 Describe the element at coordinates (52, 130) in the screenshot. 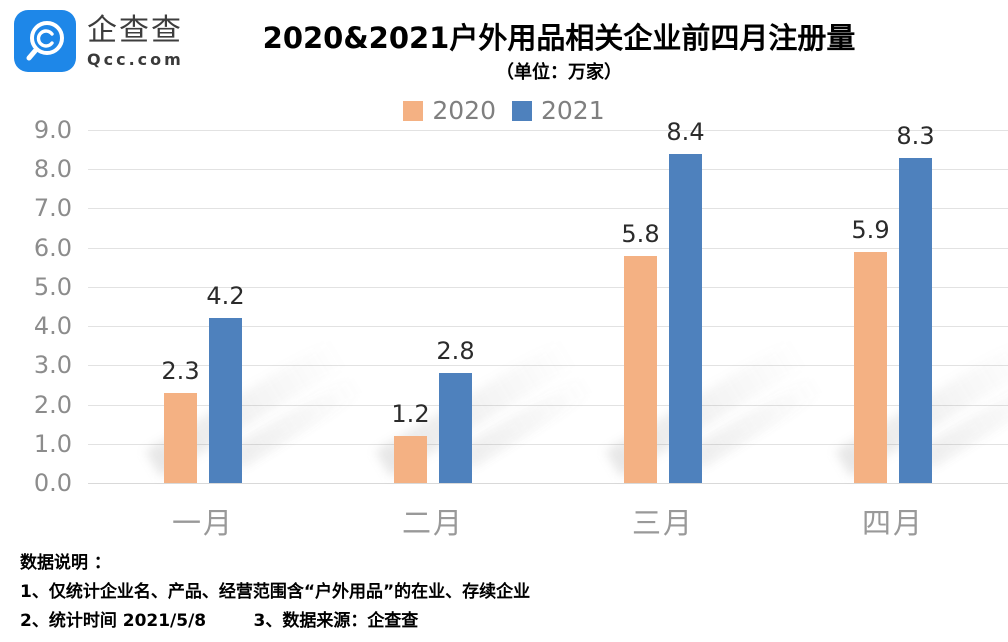

I see `y-axis-tick-label: 9.0` at that location.